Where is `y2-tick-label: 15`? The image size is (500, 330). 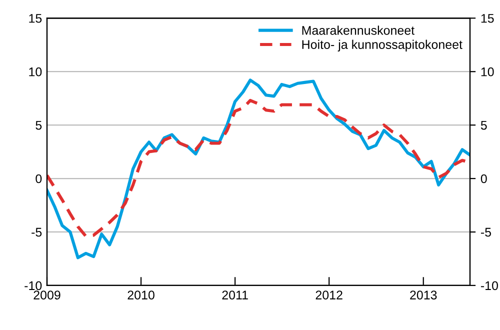
y2-tick-label: 15 is located at coordinates (487, 18).